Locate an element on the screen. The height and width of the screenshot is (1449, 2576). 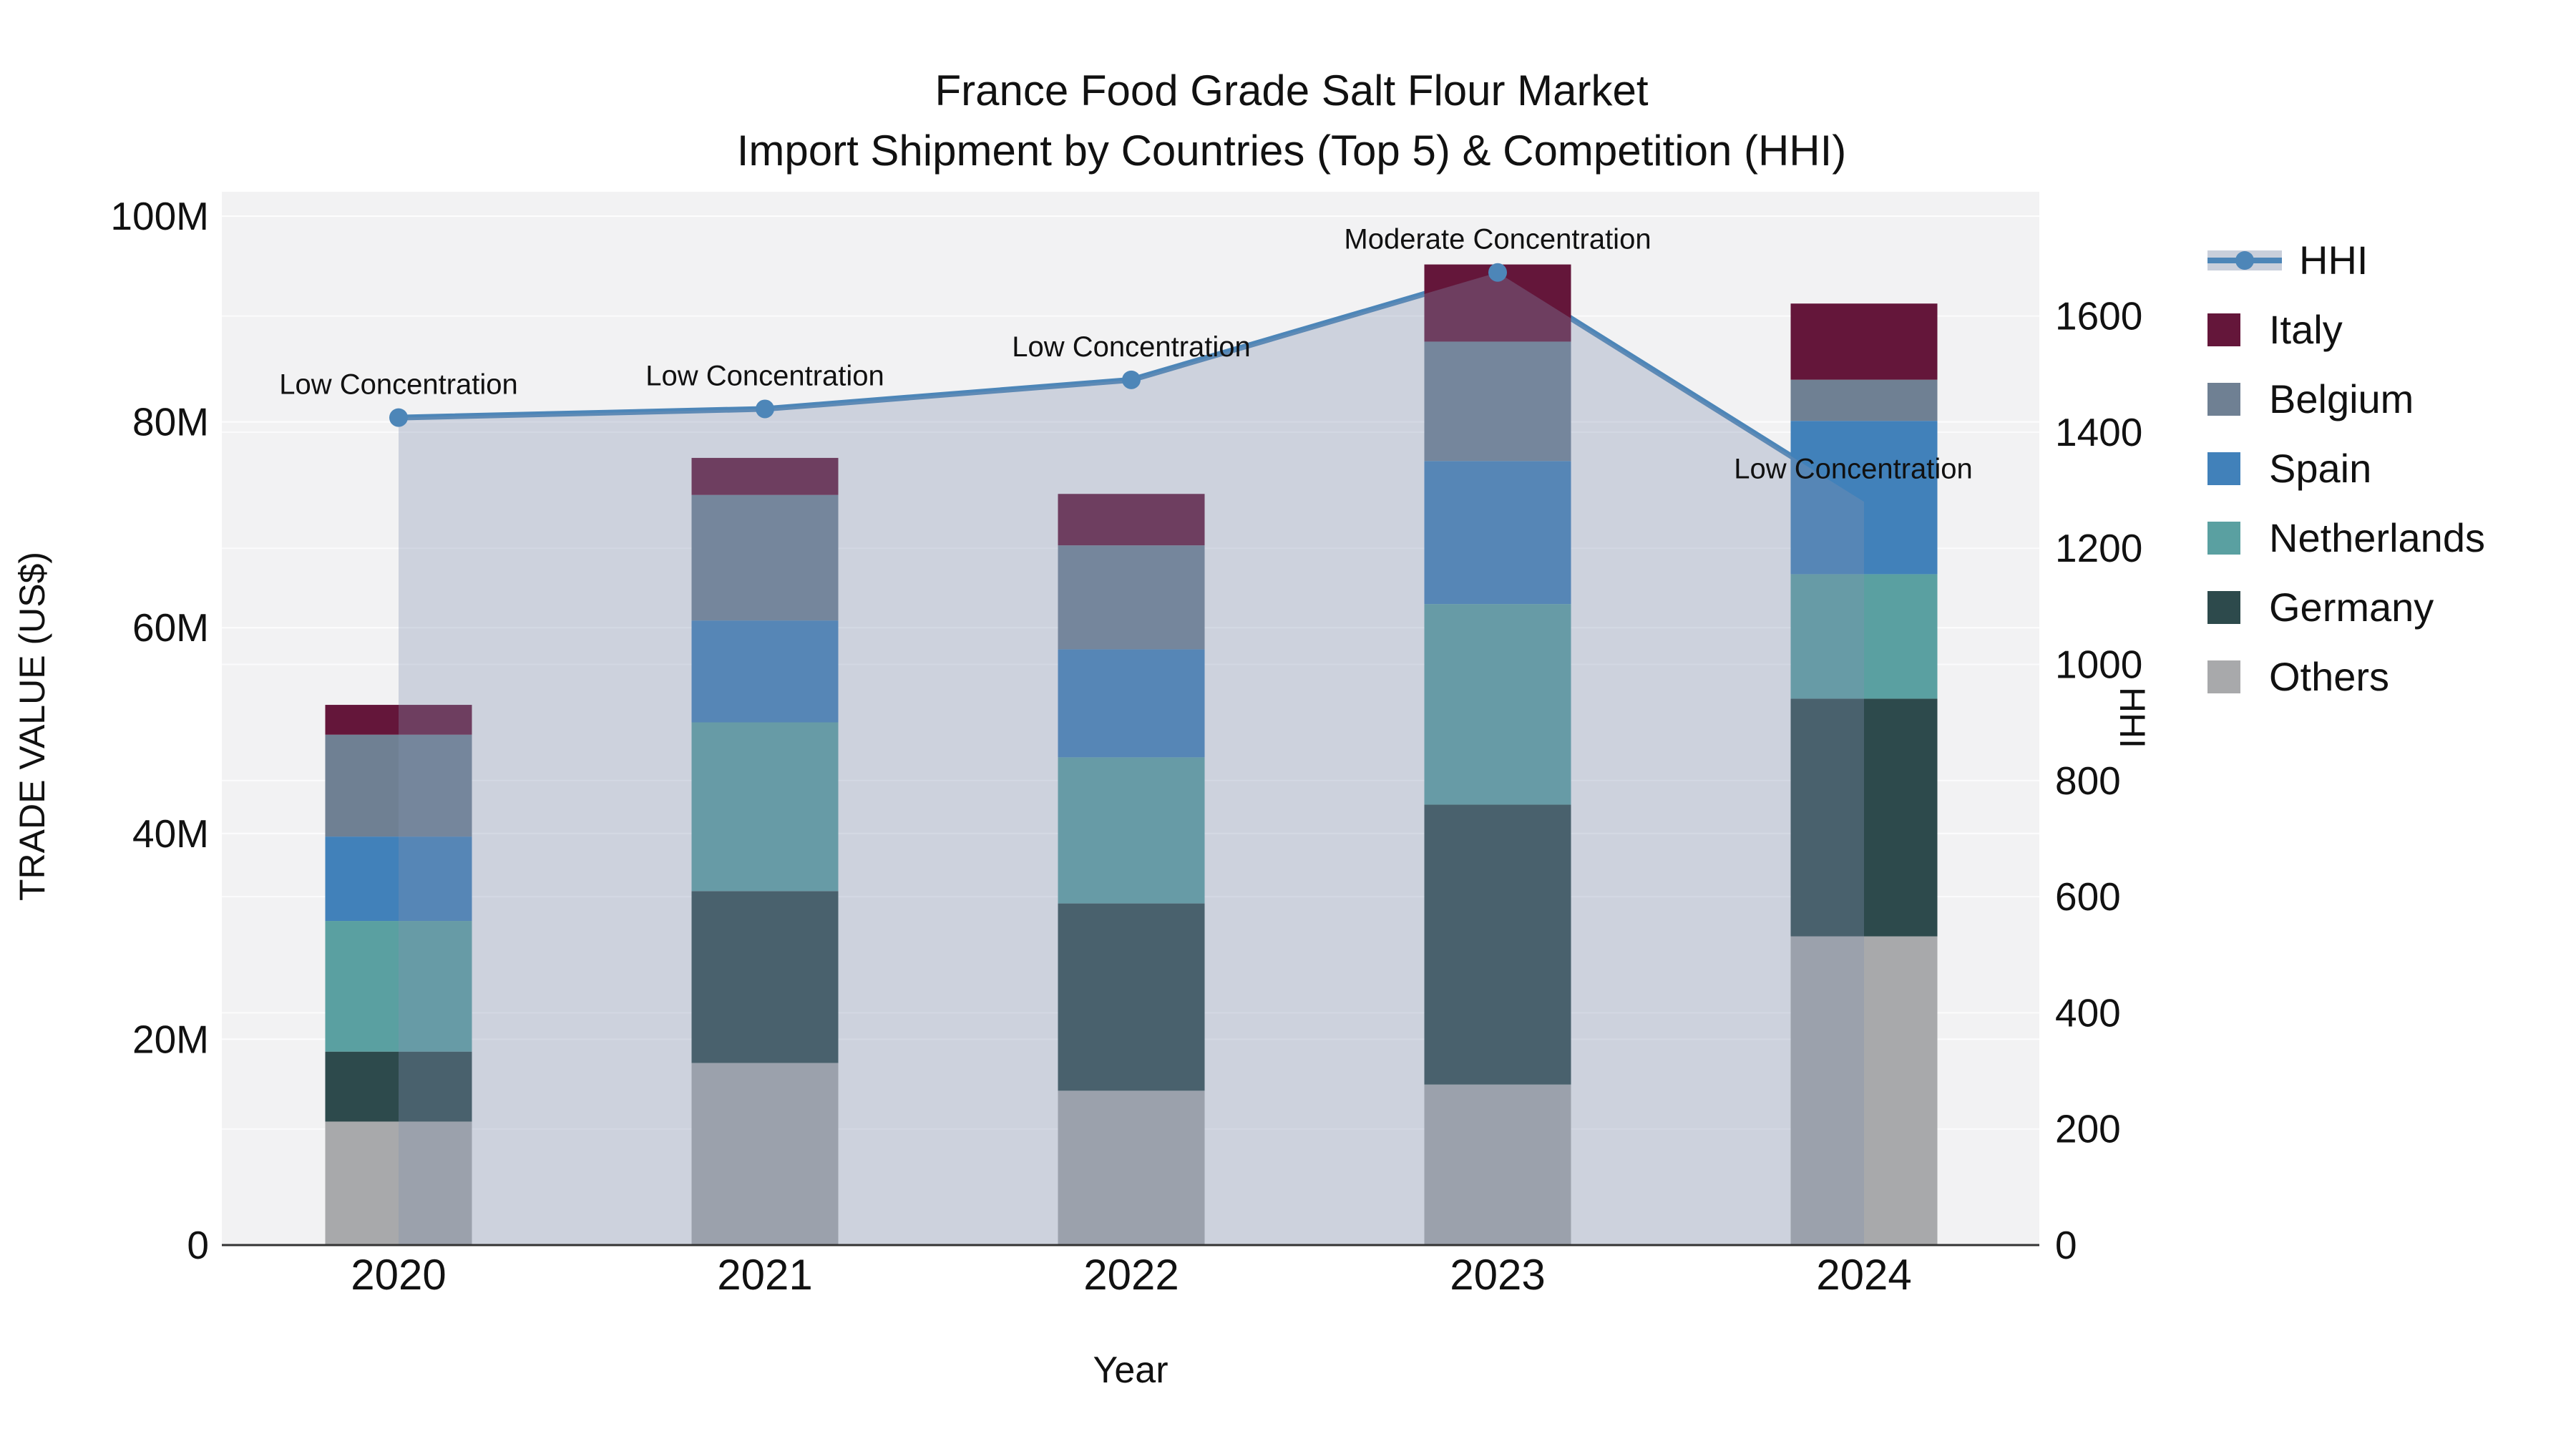
bar-segment-2022-germany is located at coordinates (1131, 997).